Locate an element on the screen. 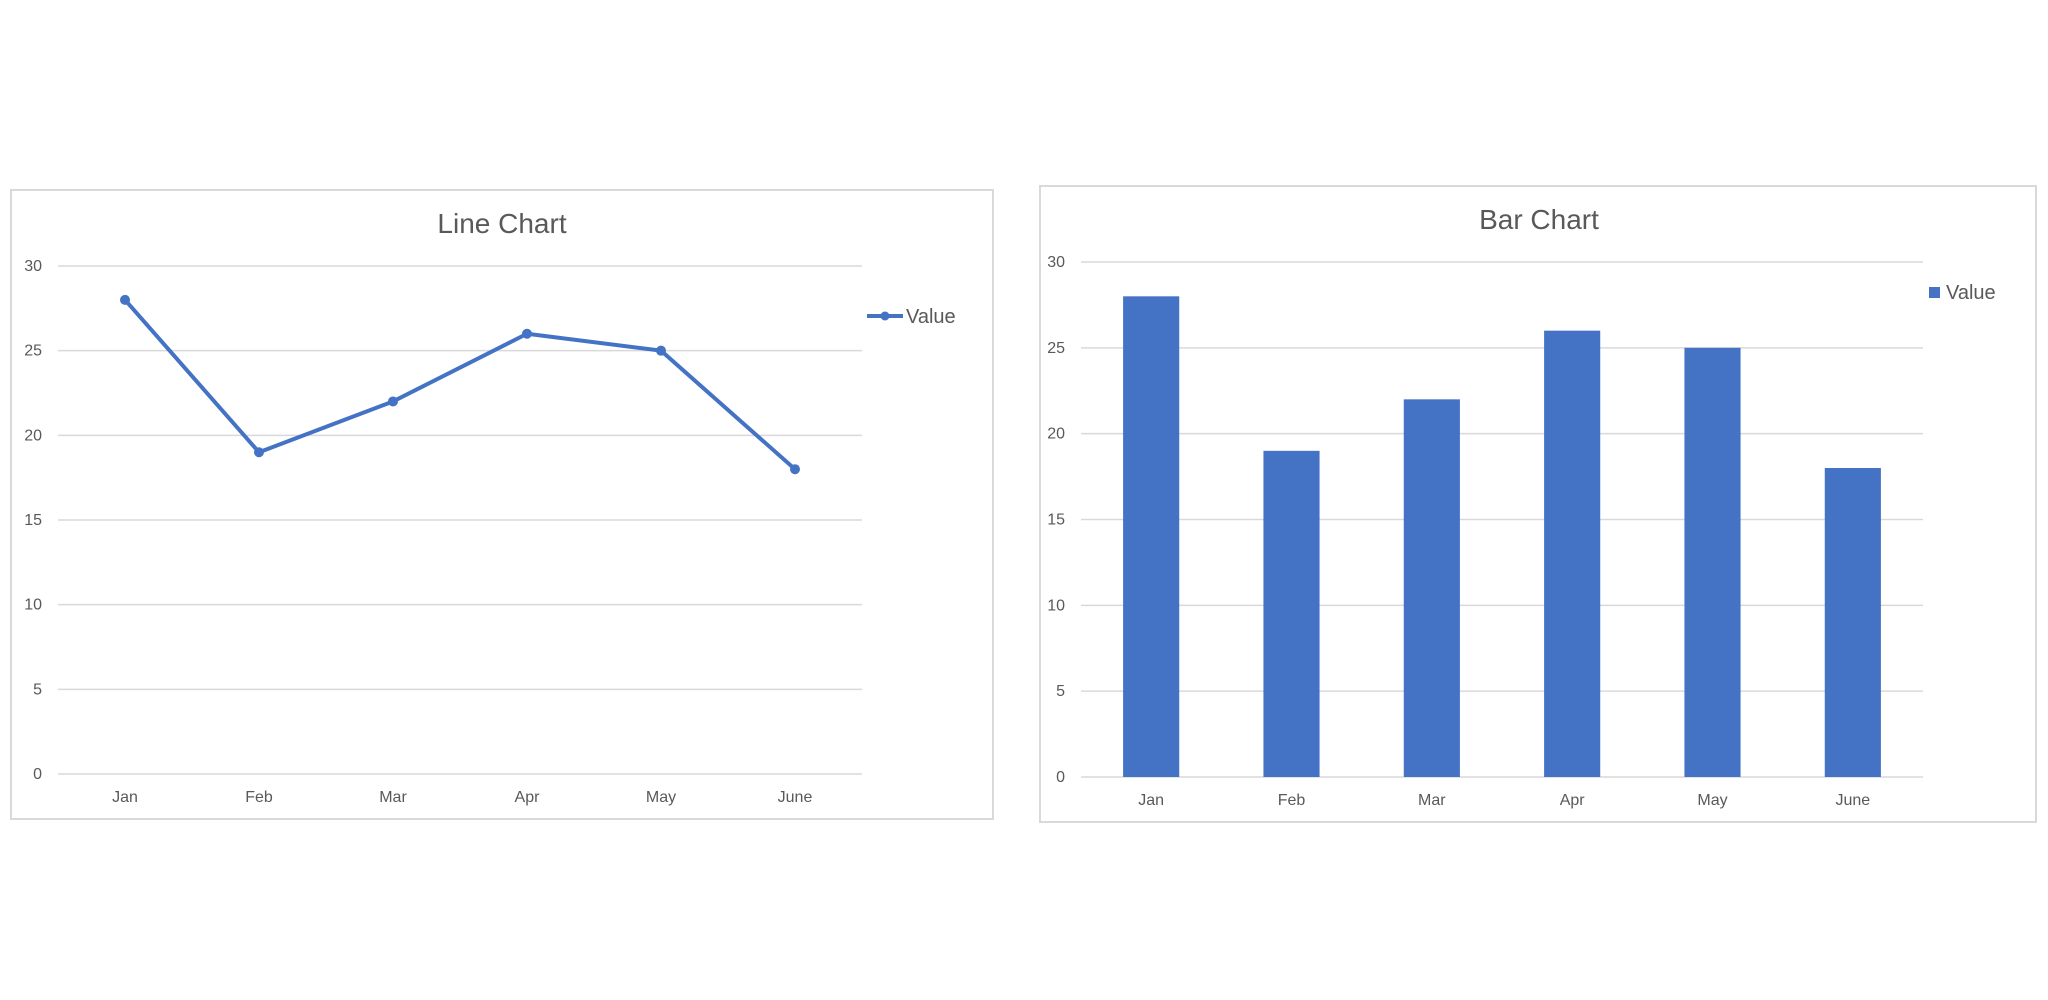  line-y-tick-label: 15 is located at coordinates (33, 520).